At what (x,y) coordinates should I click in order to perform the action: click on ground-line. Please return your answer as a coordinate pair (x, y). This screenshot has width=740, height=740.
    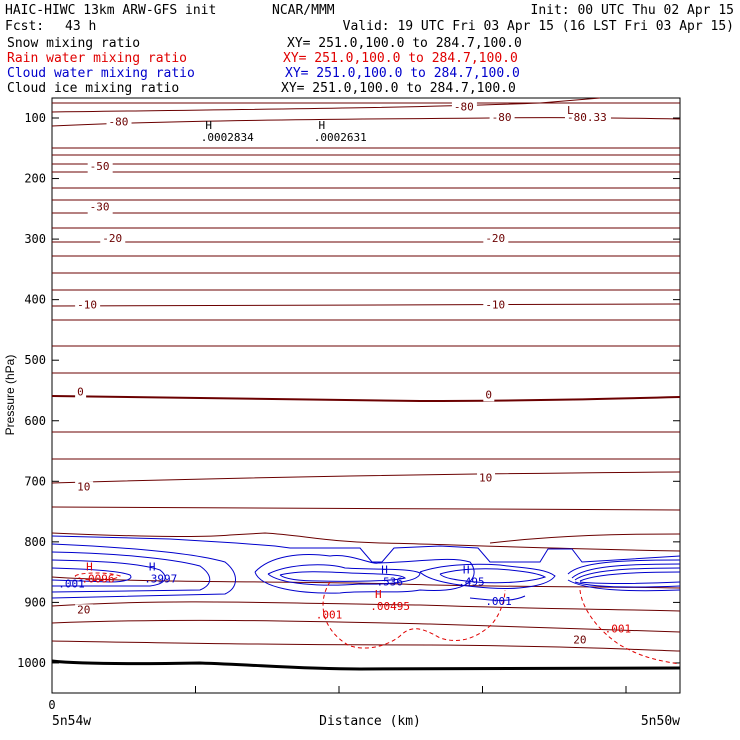
    Looking at the image, I should click on (366, 665).